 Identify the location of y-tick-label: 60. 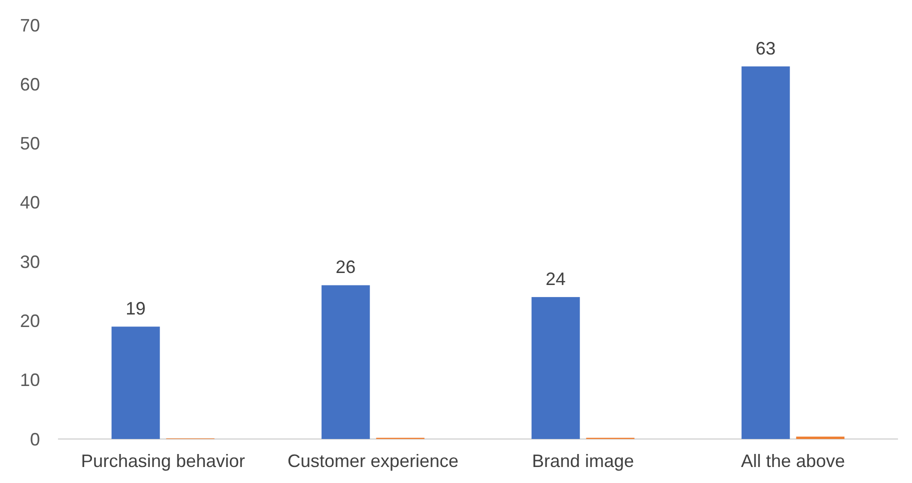
(30, 84).